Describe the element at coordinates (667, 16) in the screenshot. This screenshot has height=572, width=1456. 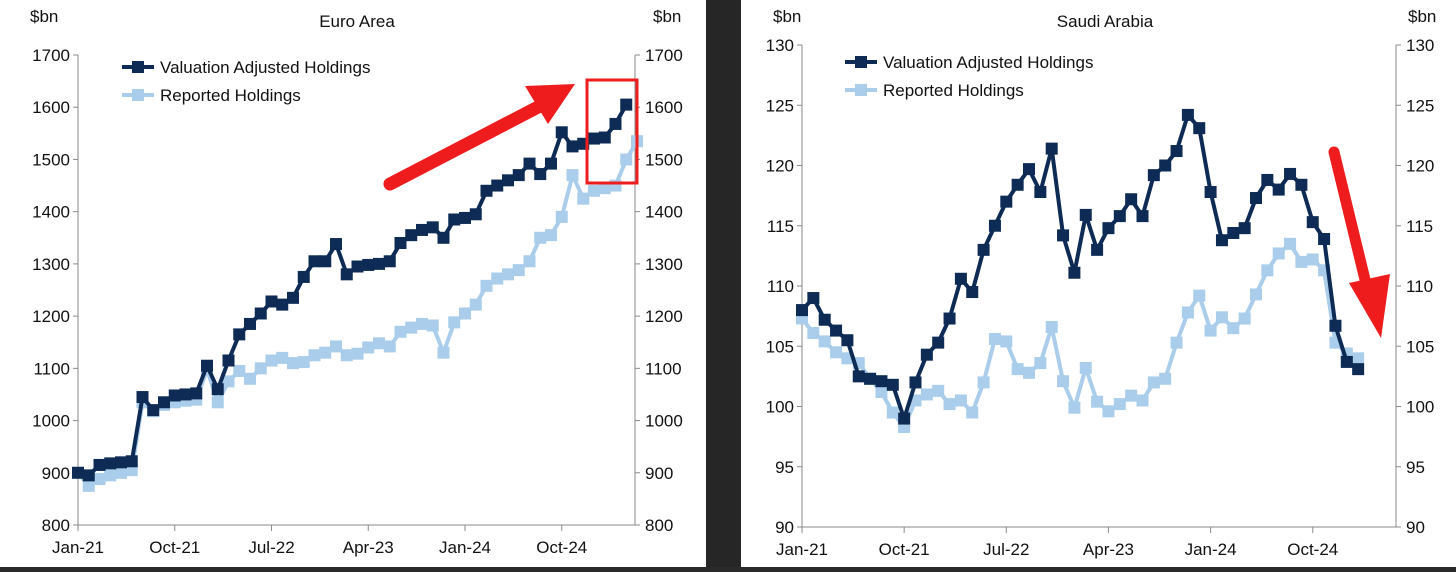
I see `y-unit-right: $bn` at that location.